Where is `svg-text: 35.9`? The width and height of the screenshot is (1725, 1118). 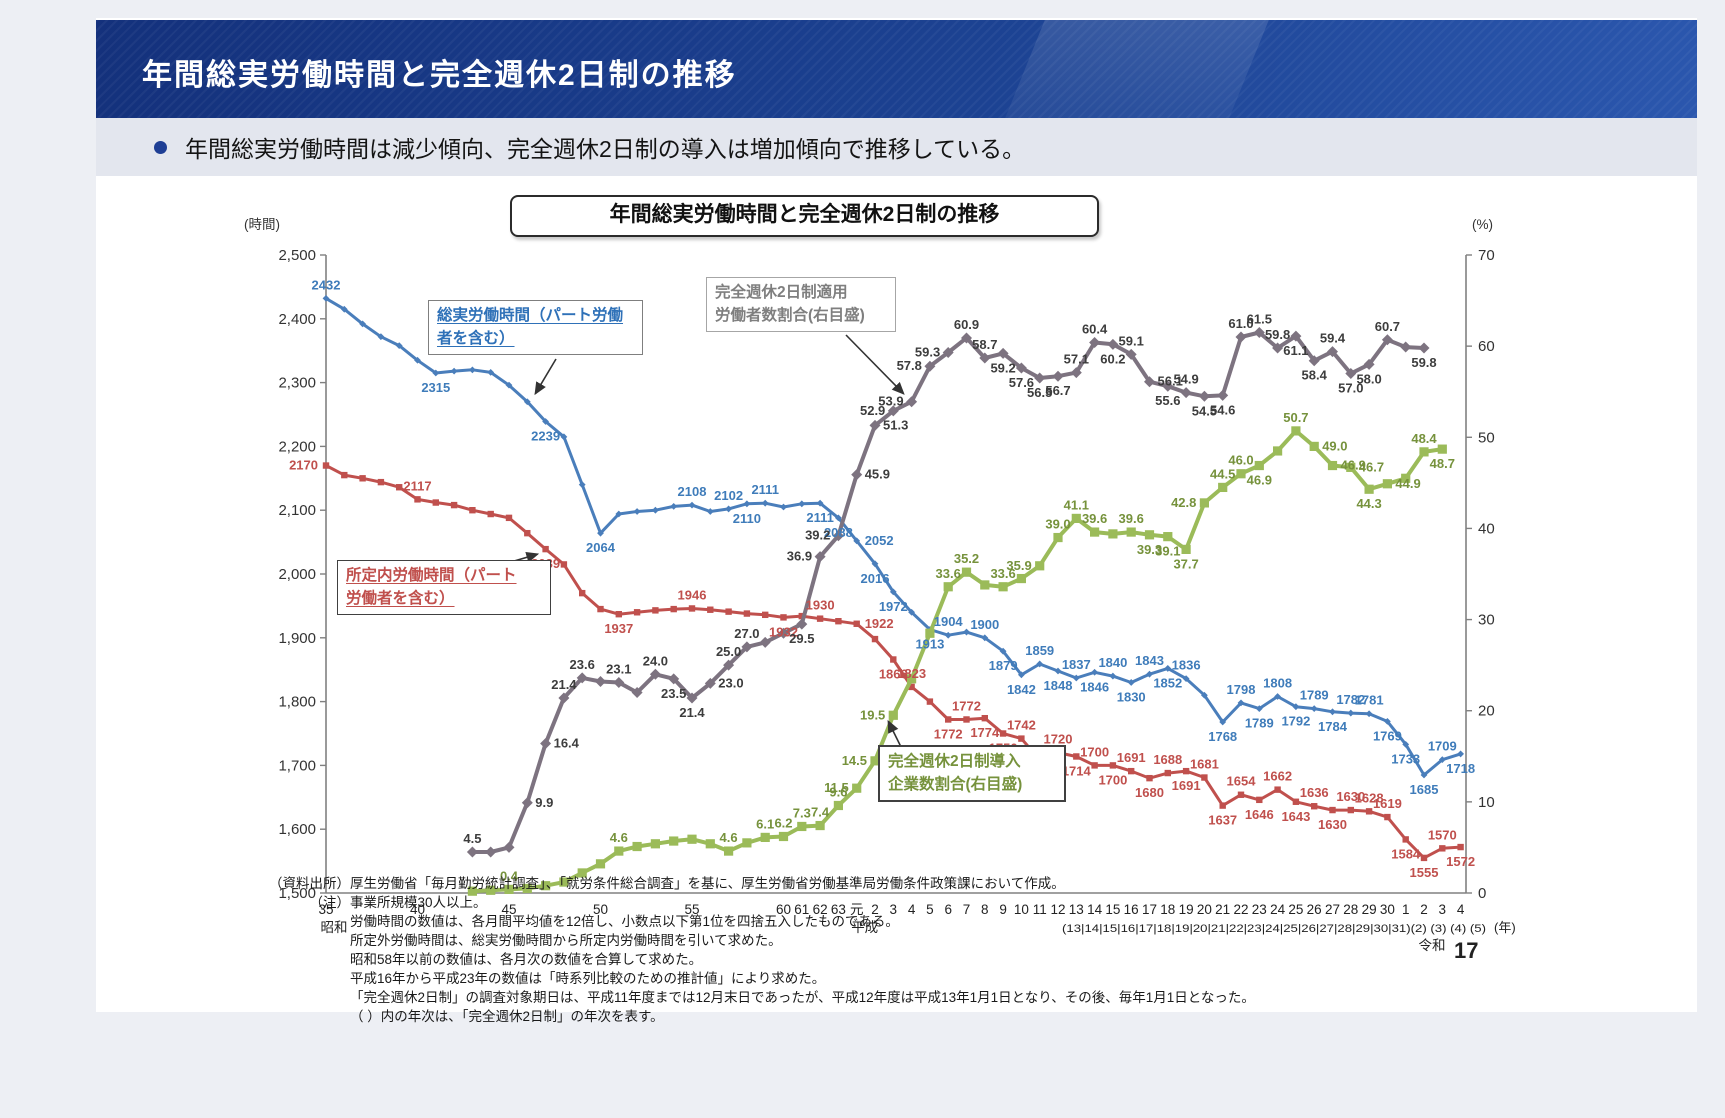
svg-text: 35.9 is located at coordinates (1018, 565).